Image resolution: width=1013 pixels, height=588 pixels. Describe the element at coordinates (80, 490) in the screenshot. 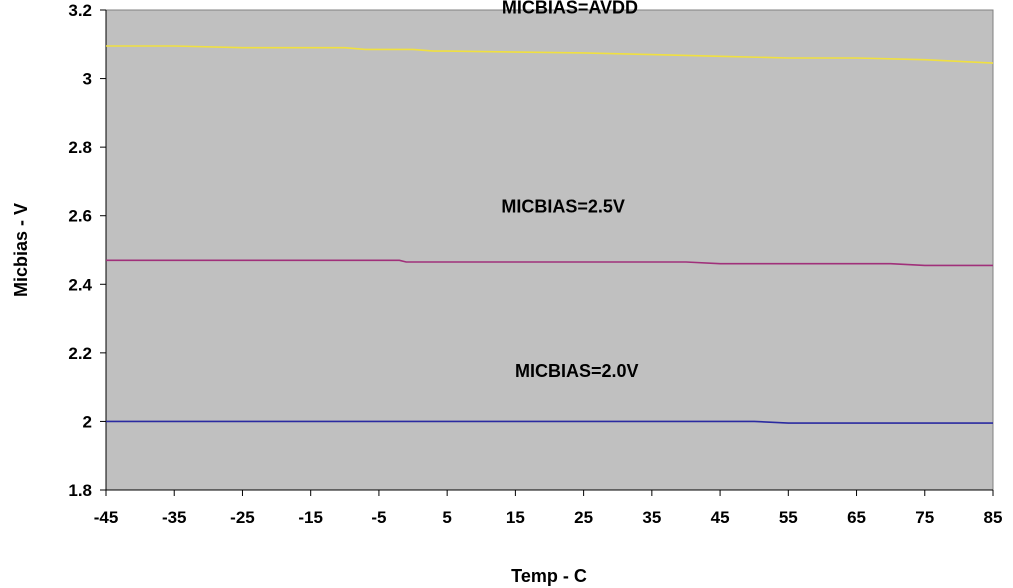

I see `y-tick-label: 1.8` at that location.